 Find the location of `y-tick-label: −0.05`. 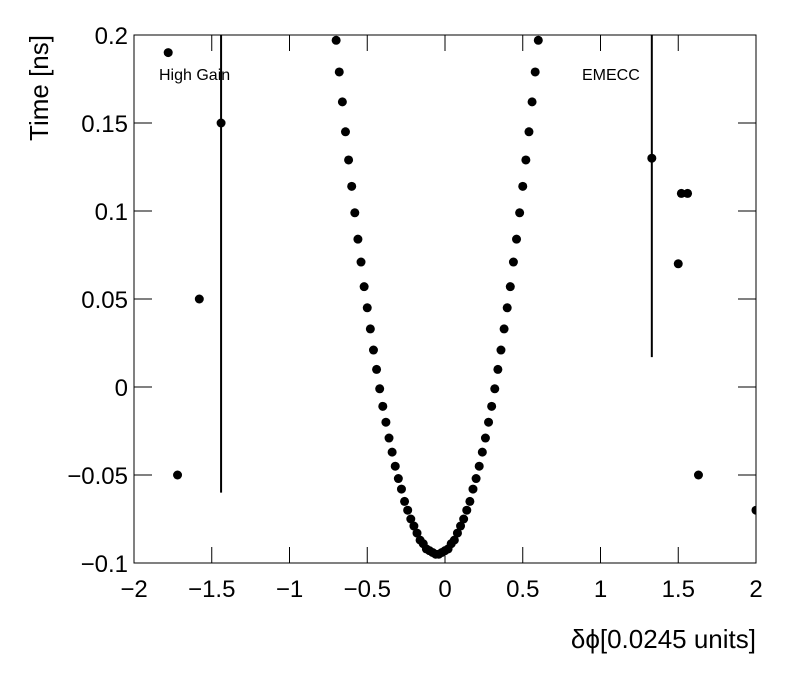

y-tick-label: −0.05 is located at coordinates (97, 476).